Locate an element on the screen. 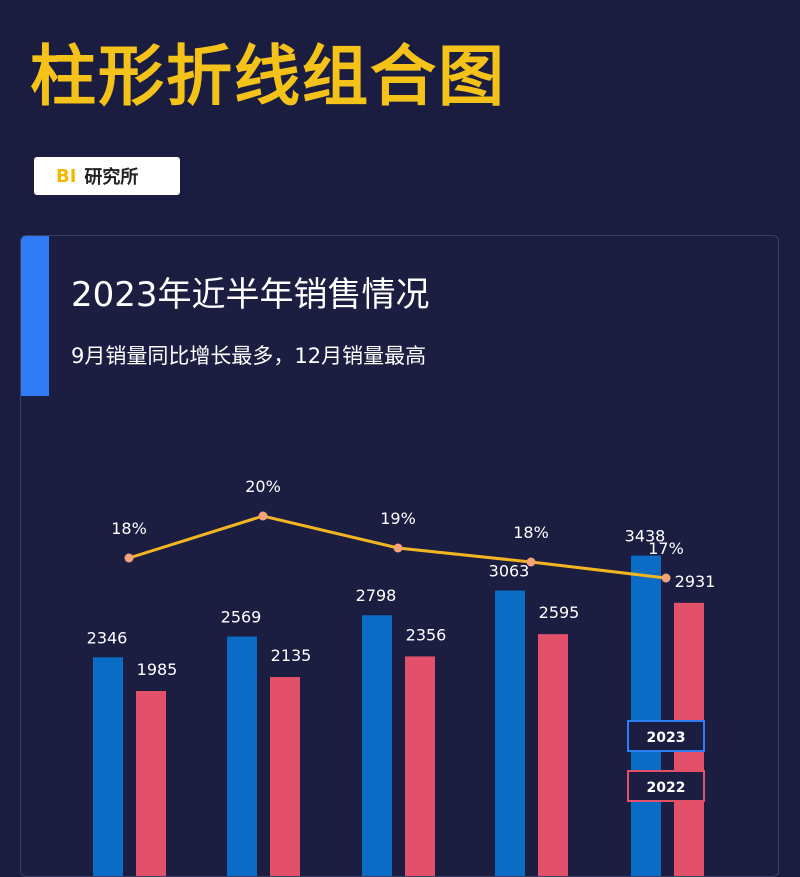  bar-2023-label: 3438 is located at coordinates (645, 536).